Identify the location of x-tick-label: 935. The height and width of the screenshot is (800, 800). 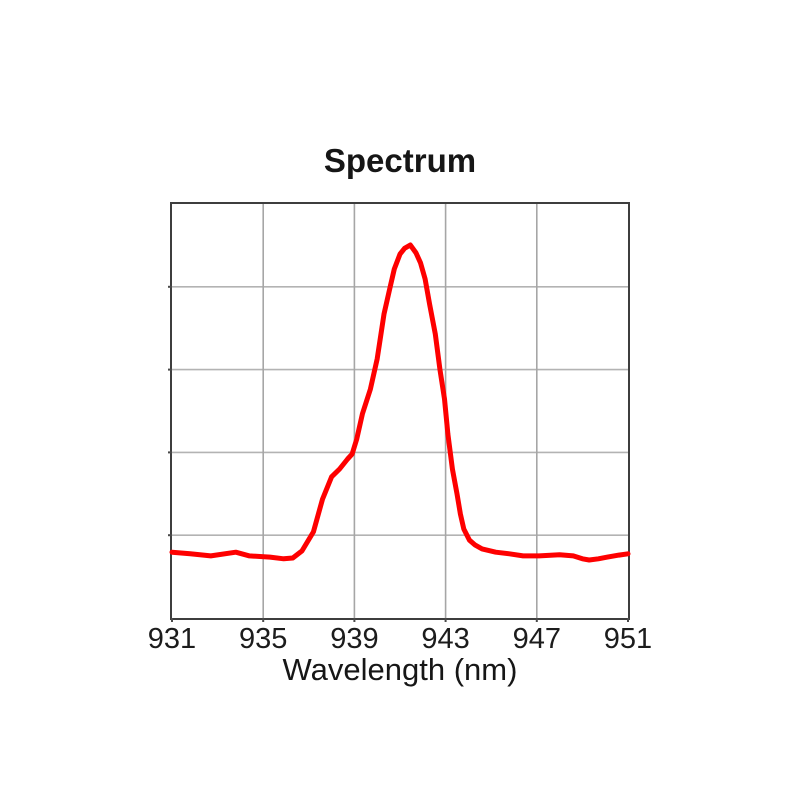
(263, 639).